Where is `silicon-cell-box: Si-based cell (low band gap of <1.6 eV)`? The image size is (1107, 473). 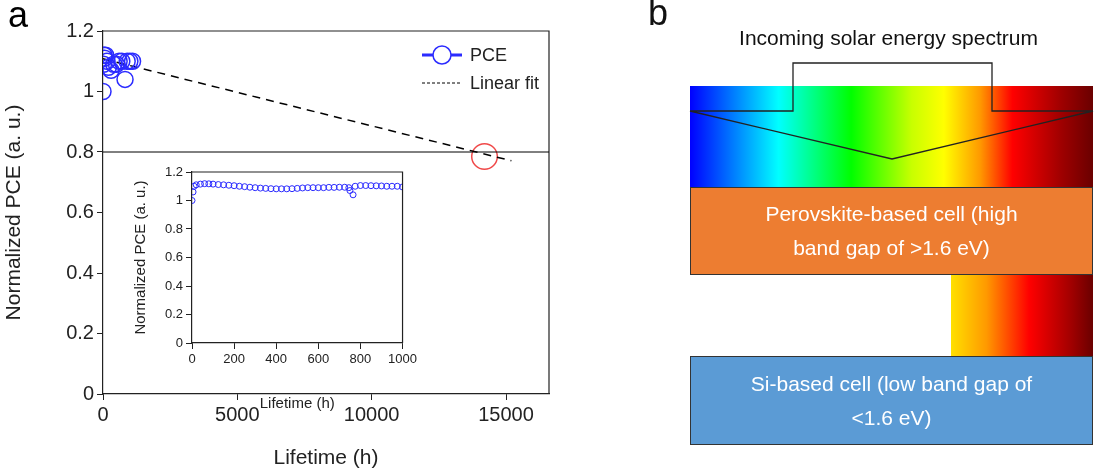 silicon-cell-box: Si-based cell (low band gap of <1.6 eV) is located at coordinates (891, 400).